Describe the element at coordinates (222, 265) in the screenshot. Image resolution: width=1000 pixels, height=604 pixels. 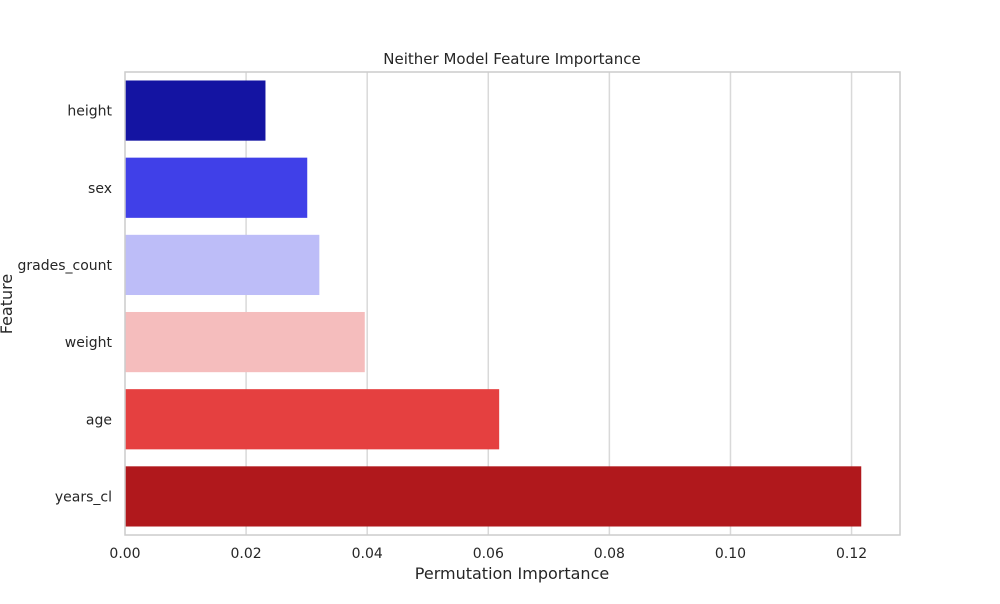
I see `bar-grades-count` at that location.